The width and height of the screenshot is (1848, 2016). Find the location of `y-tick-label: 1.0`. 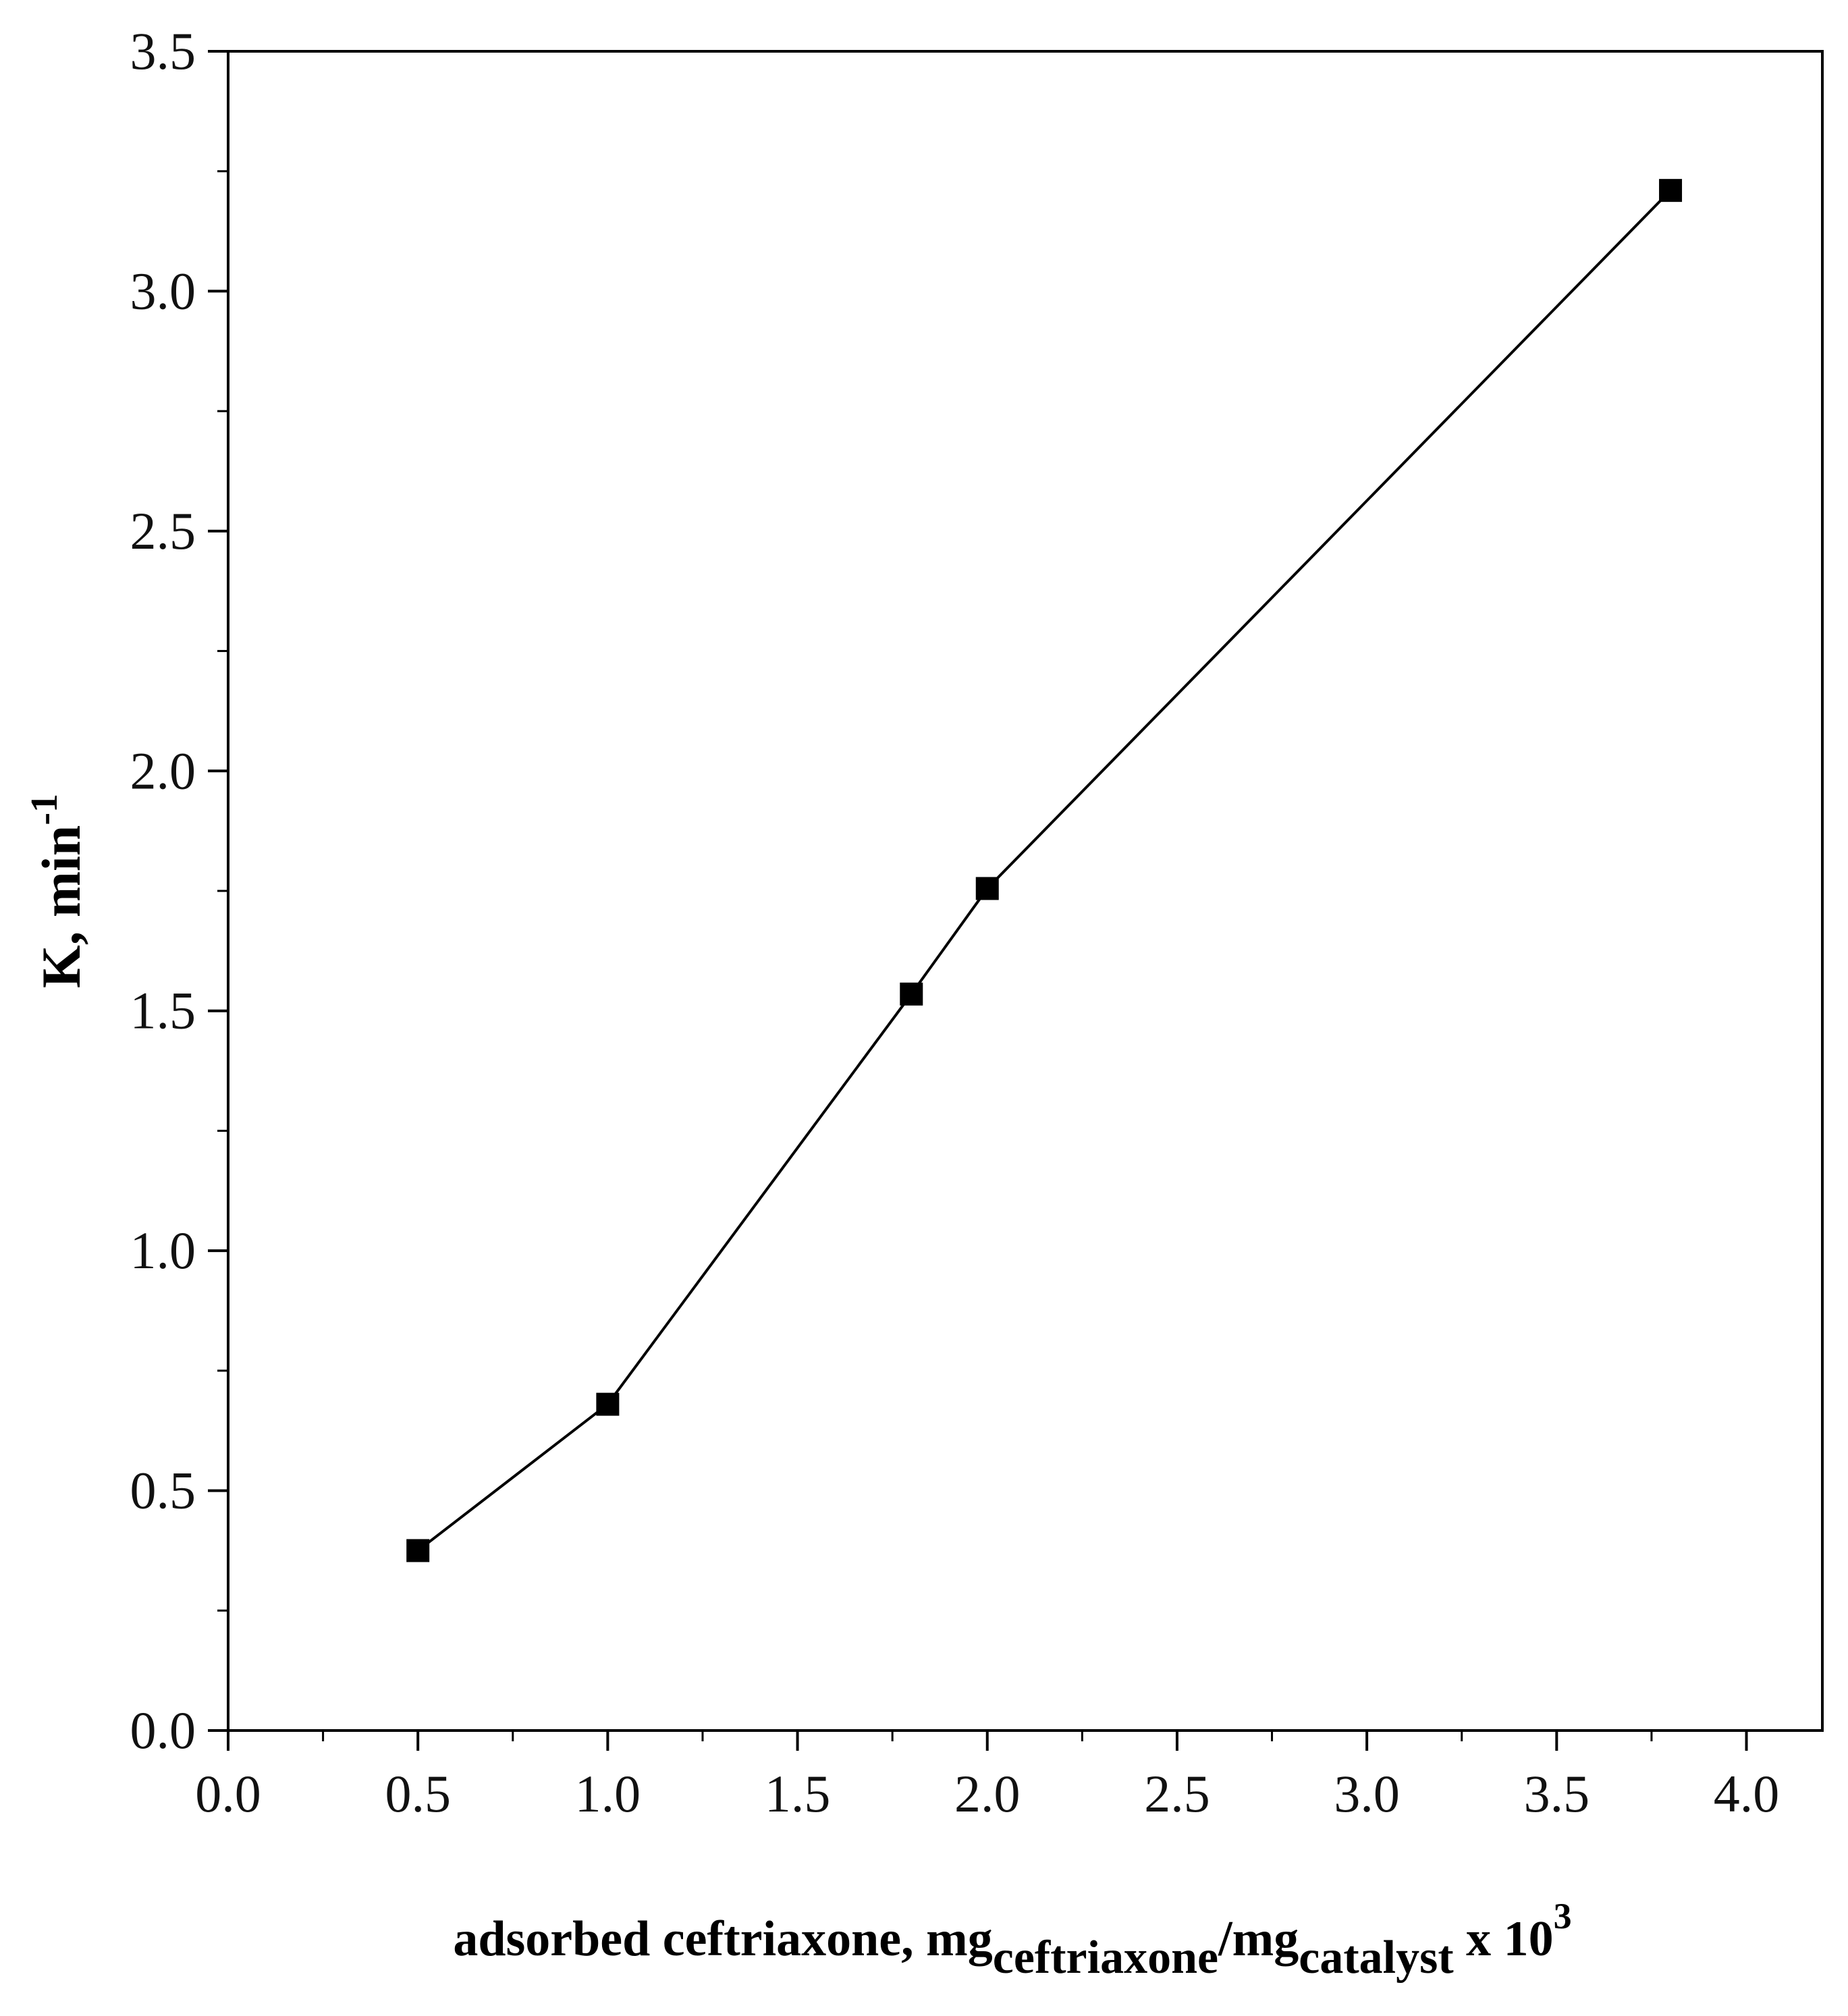

y-tick-label: 1.0 is located at coordinates (163, 1250).